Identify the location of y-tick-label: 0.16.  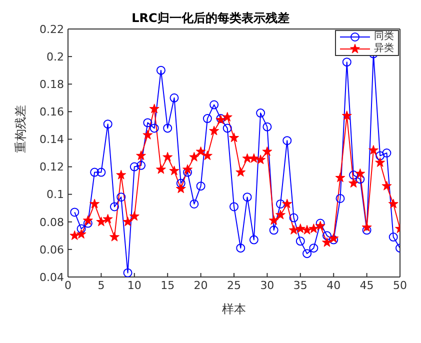
(52, 112).